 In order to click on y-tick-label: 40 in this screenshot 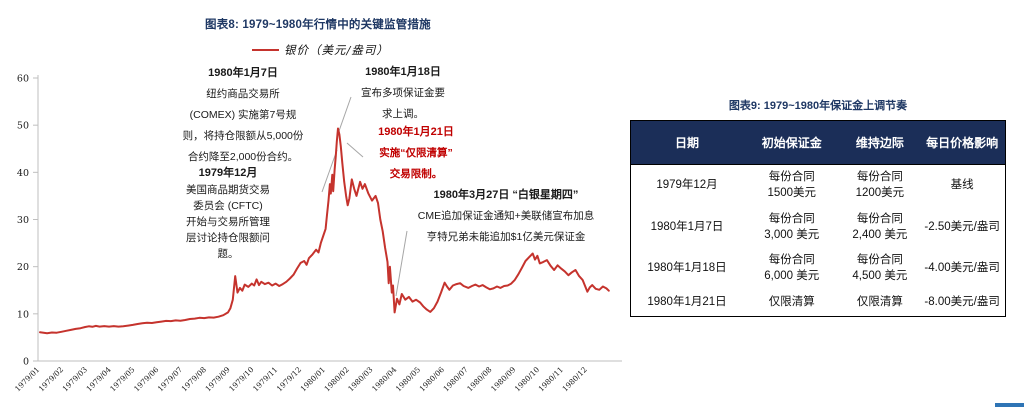, I will do `click(23, 173)`.